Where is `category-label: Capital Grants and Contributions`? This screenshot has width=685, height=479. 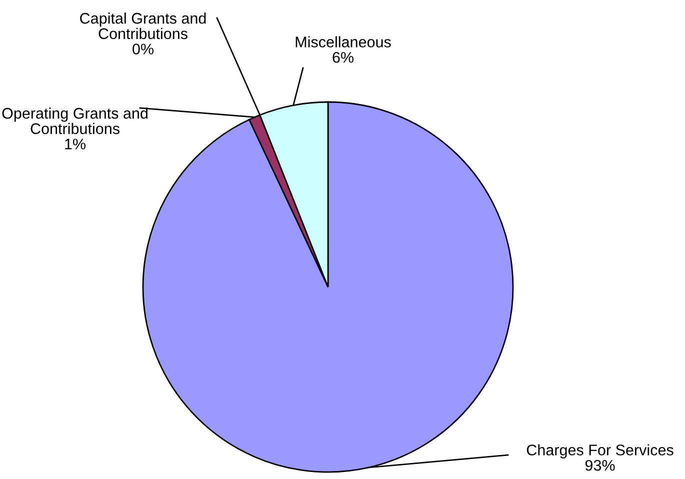 category-label: Capital Grants and Contributions is located at coordinates (143, 26).